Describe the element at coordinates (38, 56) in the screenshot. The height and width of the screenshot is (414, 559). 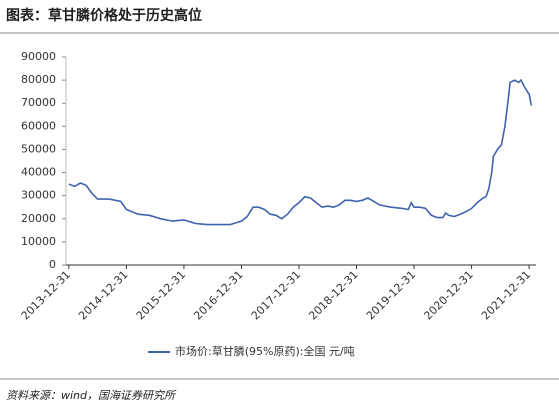
I see `y-tick-label: 90000` at that location.